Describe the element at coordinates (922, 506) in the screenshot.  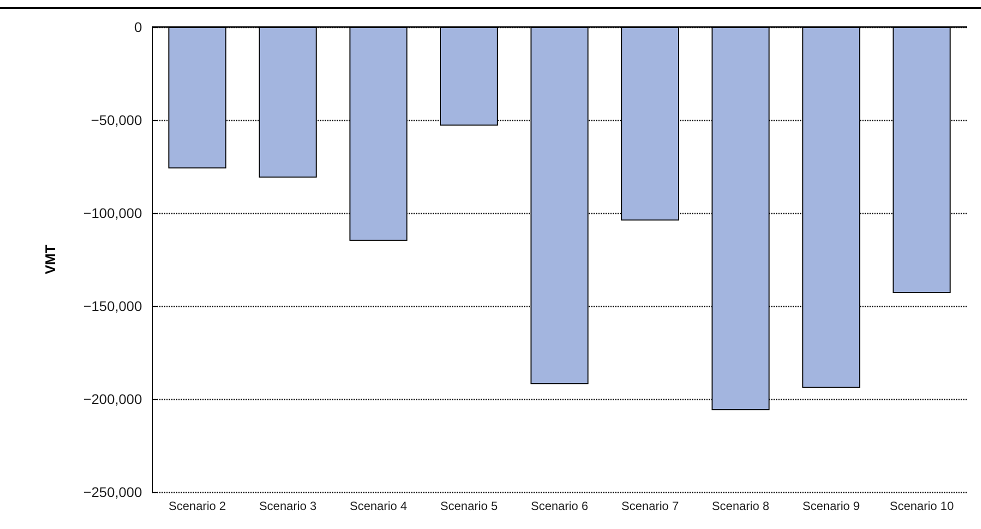
I see `x-tick-label: Scenario 10` at that location.